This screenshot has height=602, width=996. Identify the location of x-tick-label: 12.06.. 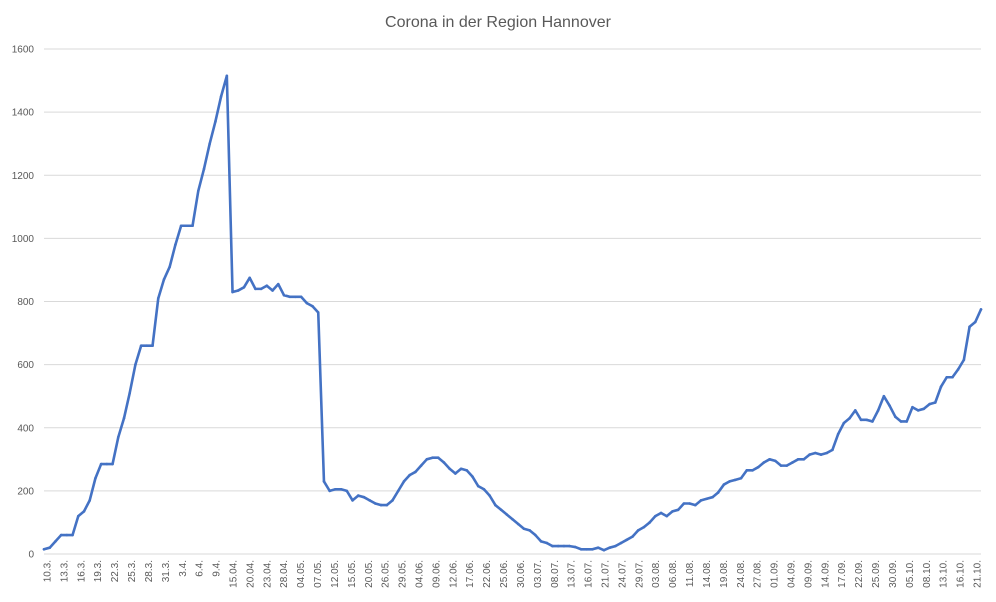
(453, 574).